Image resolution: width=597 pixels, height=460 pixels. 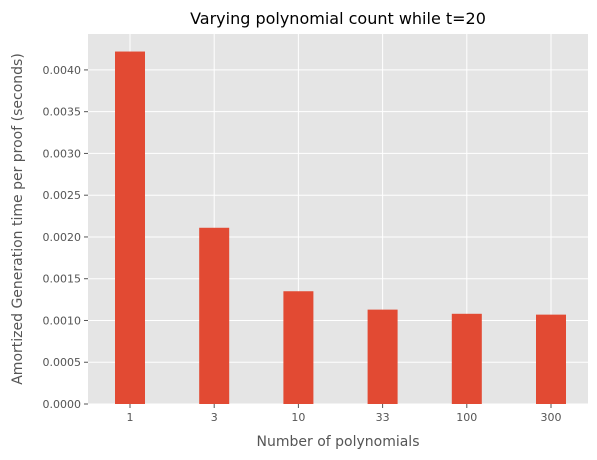 I want to click on y-tick-label: 0.0020, so click(x=62, y=237).